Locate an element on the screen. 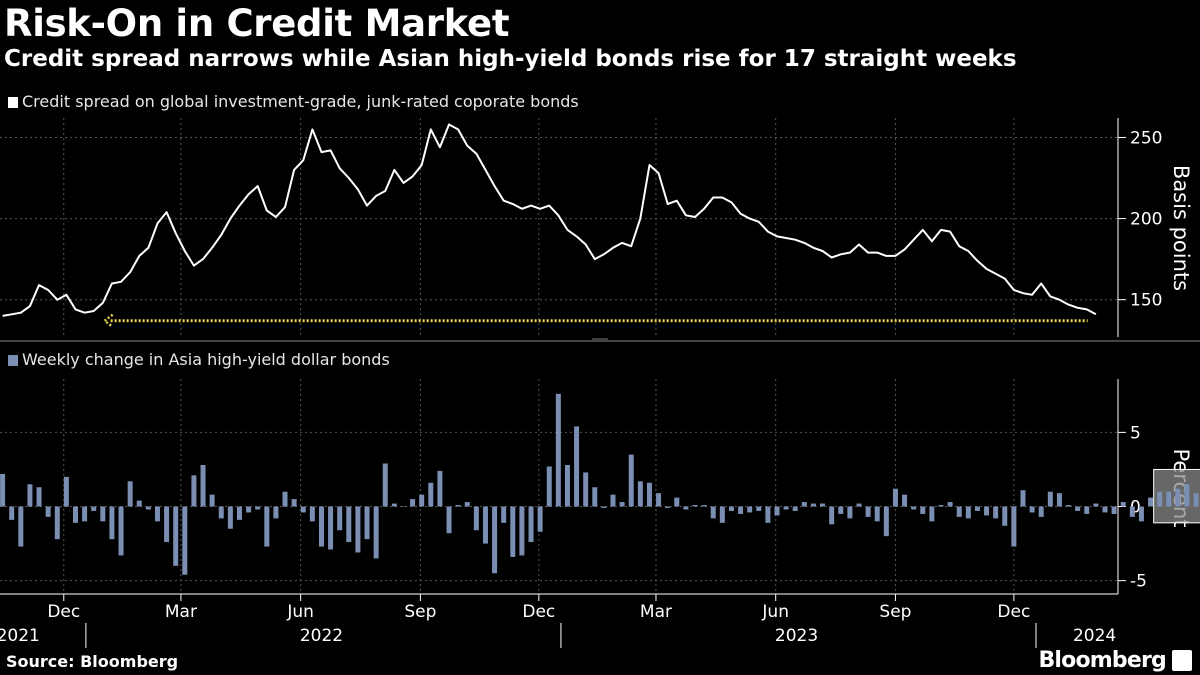 The image size is (1200, 675). bloomberg-terminal-icon is located at coordinates (1182, 660).